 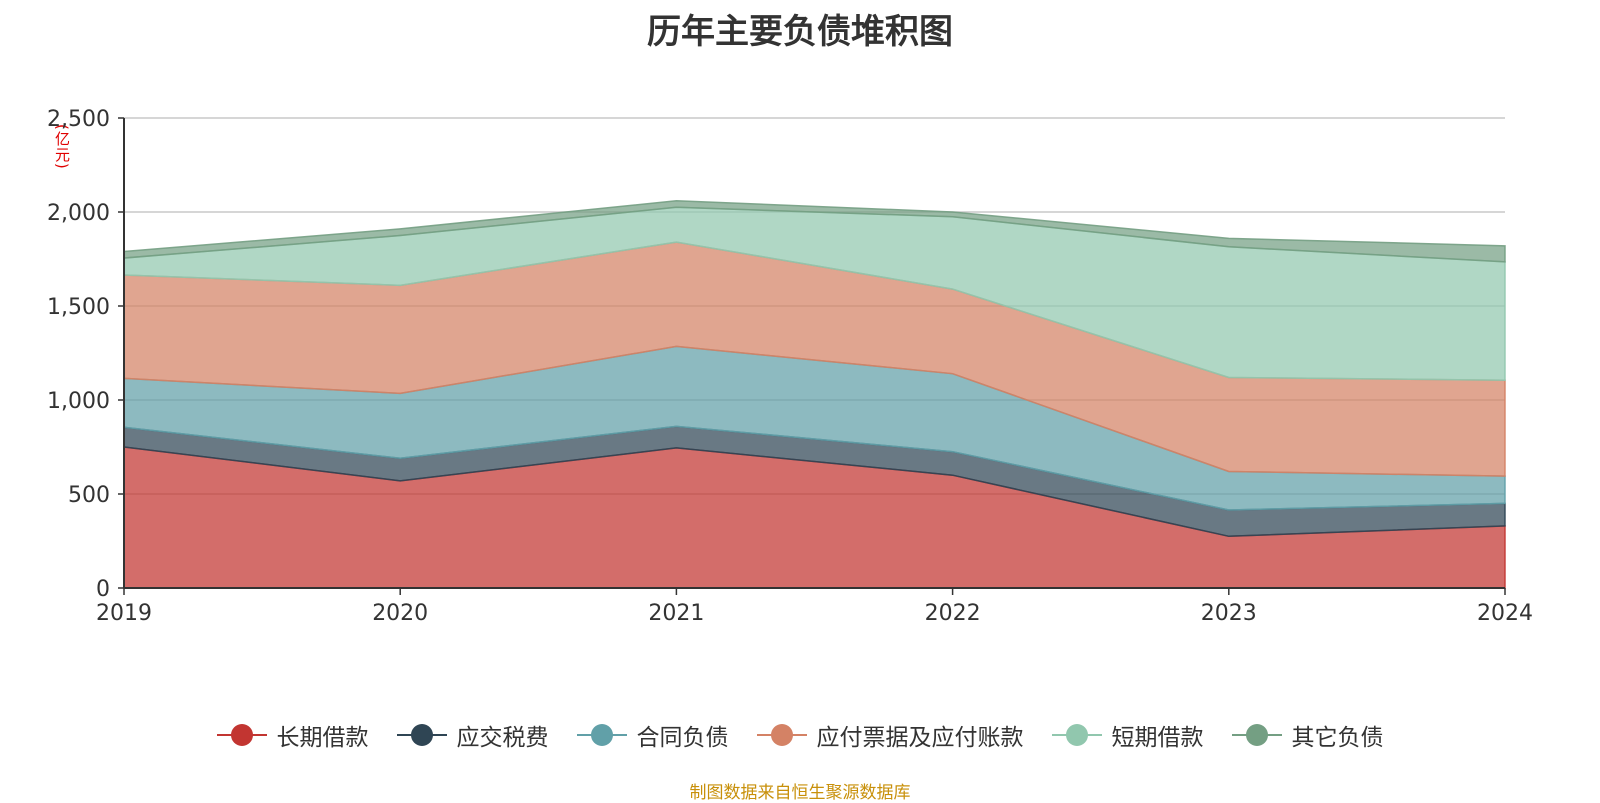 I want to click on legend-item-4: 应付票据及应付账款, so click(x=890, y=735).